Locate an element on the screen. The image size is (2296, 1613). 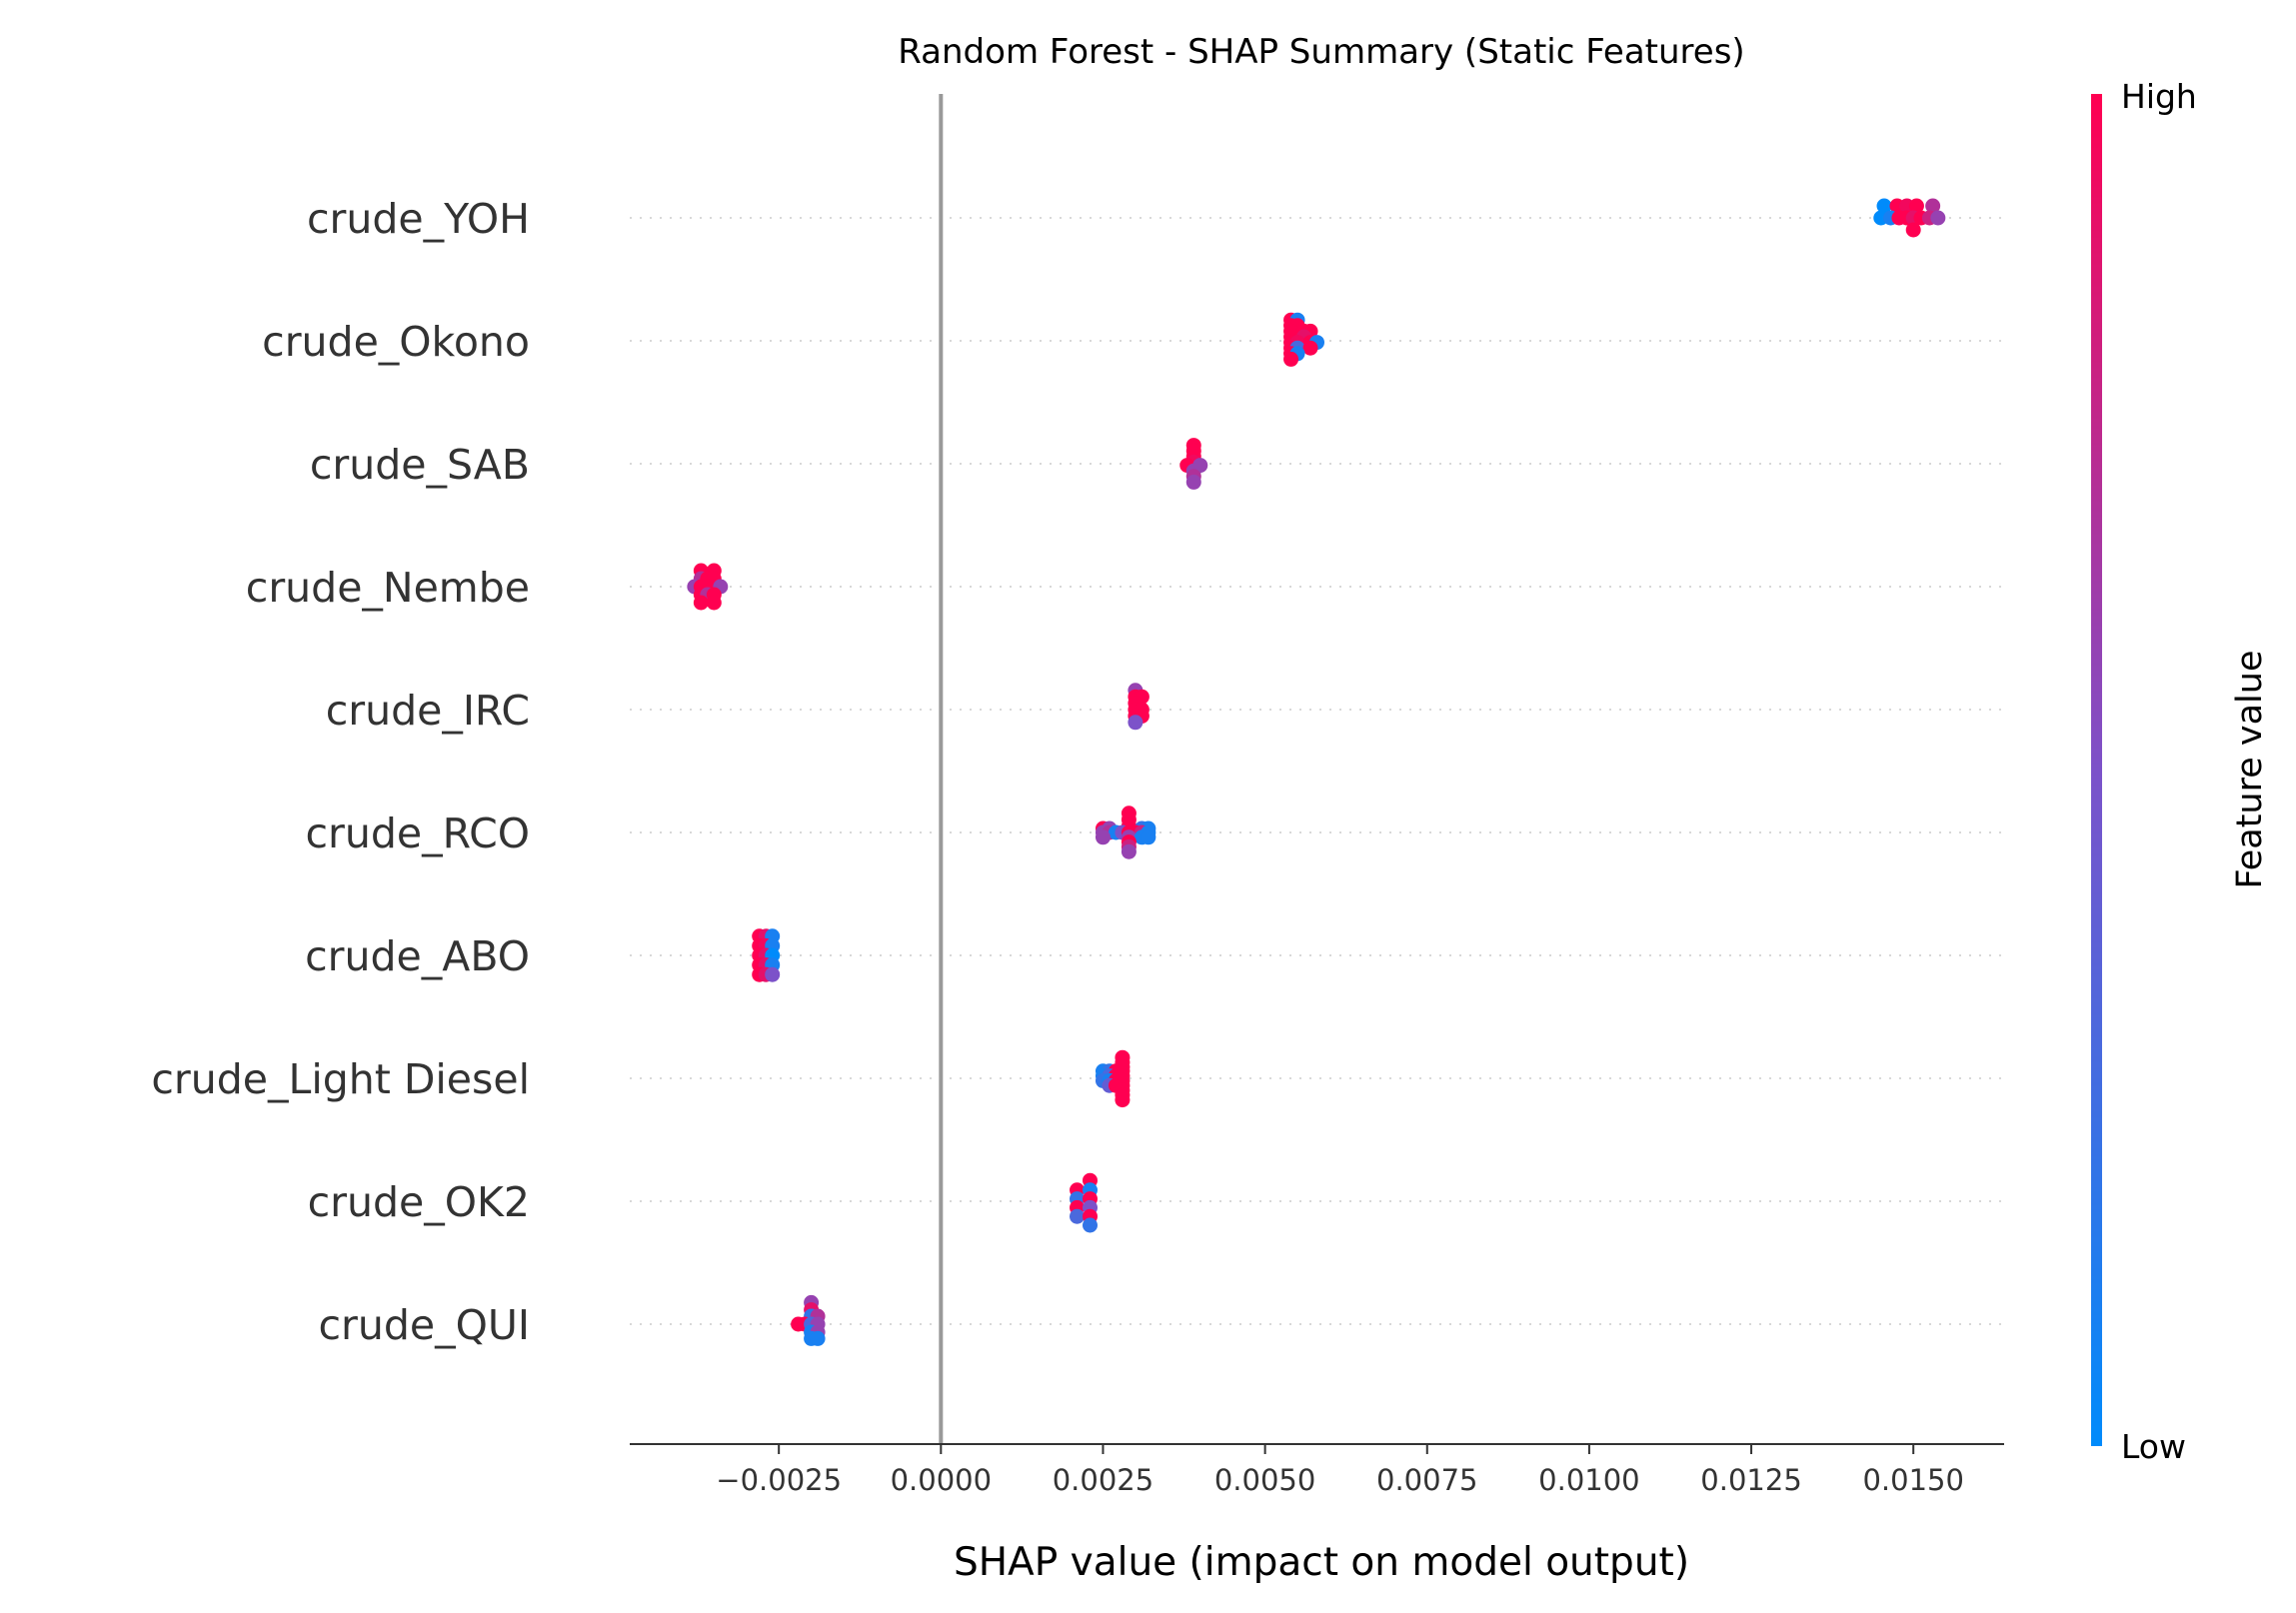
feature-label: crude_Light Diesel is located at coordinates (341, 1079).